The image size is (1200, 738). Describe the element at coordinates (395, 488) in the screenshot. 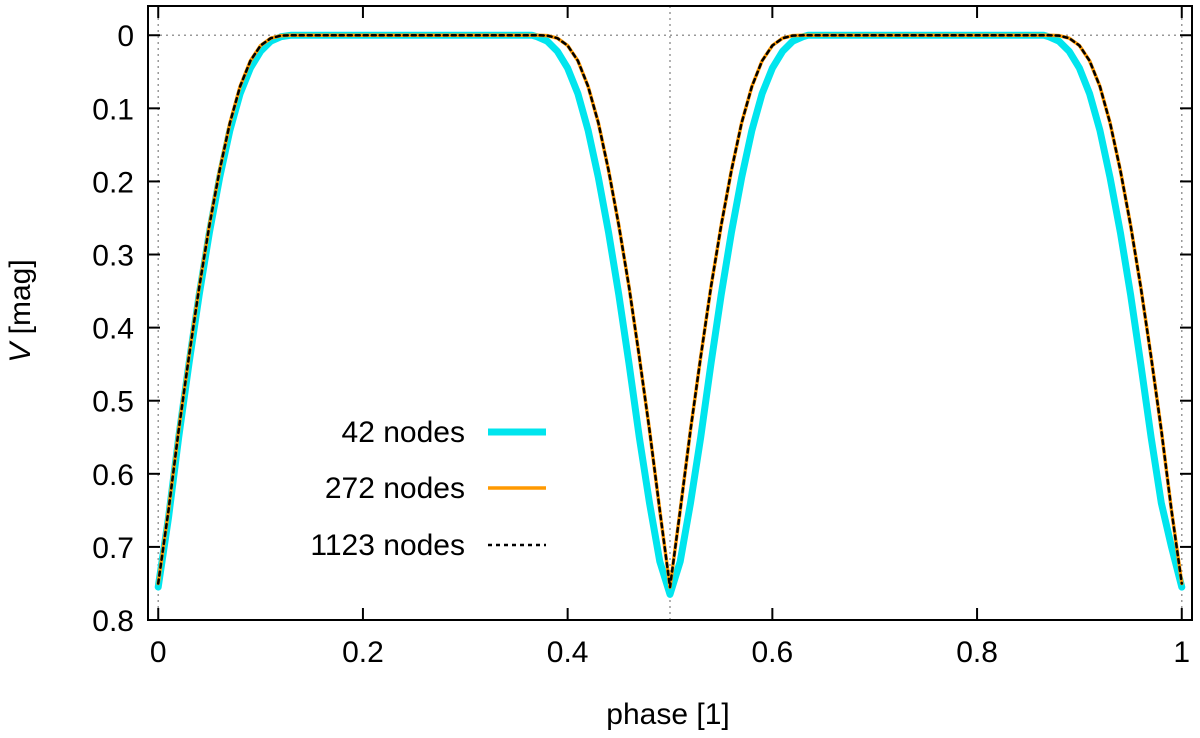

I see `legend-label: 272 nodes` at that location.